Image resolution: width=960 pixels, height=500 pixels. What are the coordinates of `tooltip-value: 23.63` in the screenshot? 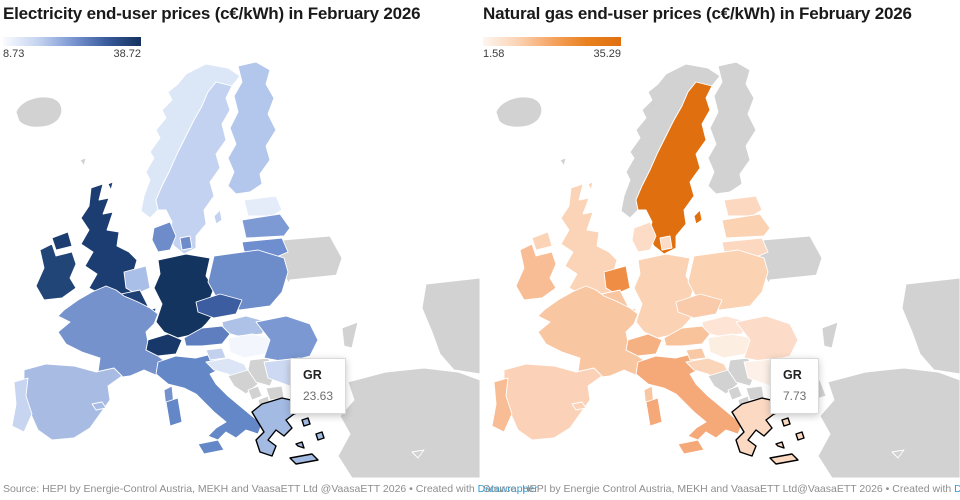 It's located at (318, 396).